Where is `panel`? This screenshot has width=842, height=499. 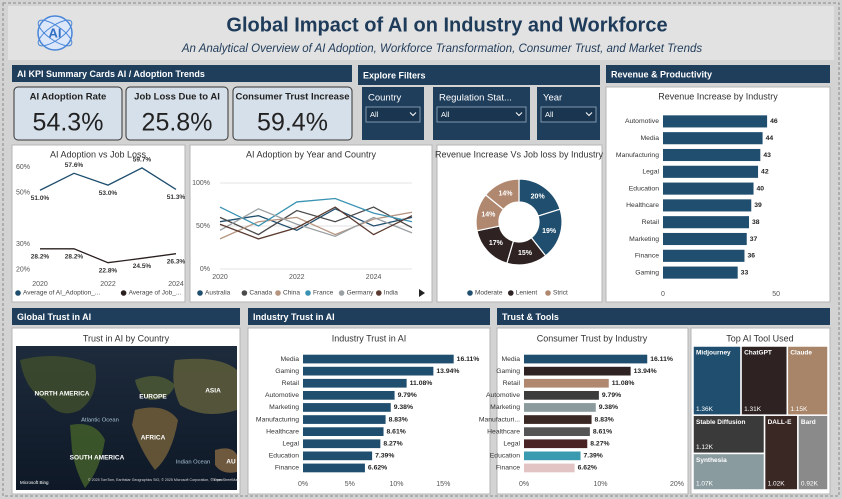
panel is located at coordinates (98, 223).